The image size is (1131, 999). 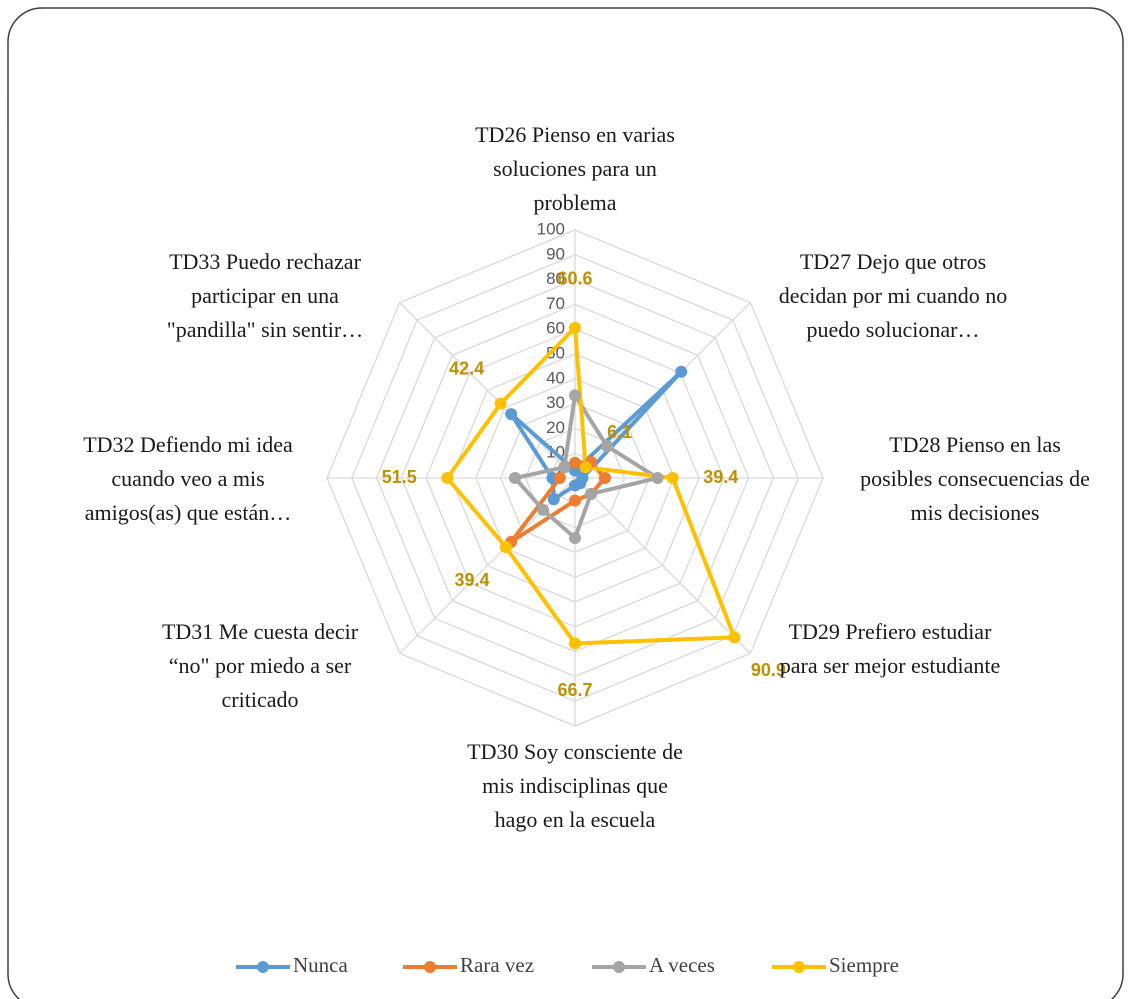 I want to click on r-tick-label: 20, so click(x=555, y=427).